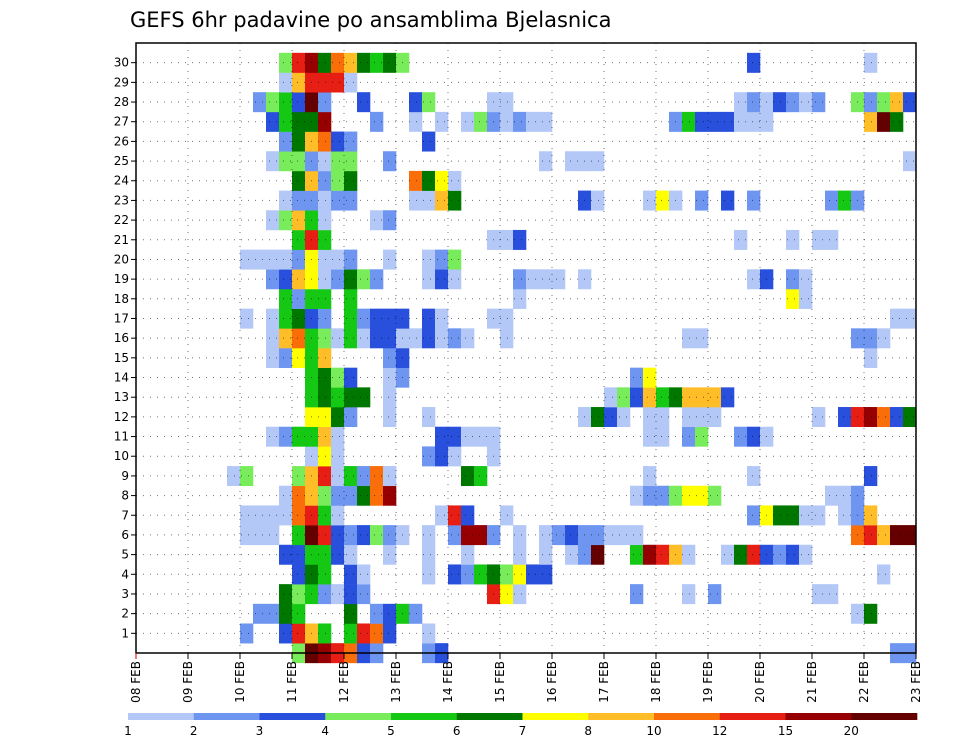  What do you see at coordinates (121, 279) in the screenshot?
I see `y-tick-label: 19` at bounding box center [121, 279].